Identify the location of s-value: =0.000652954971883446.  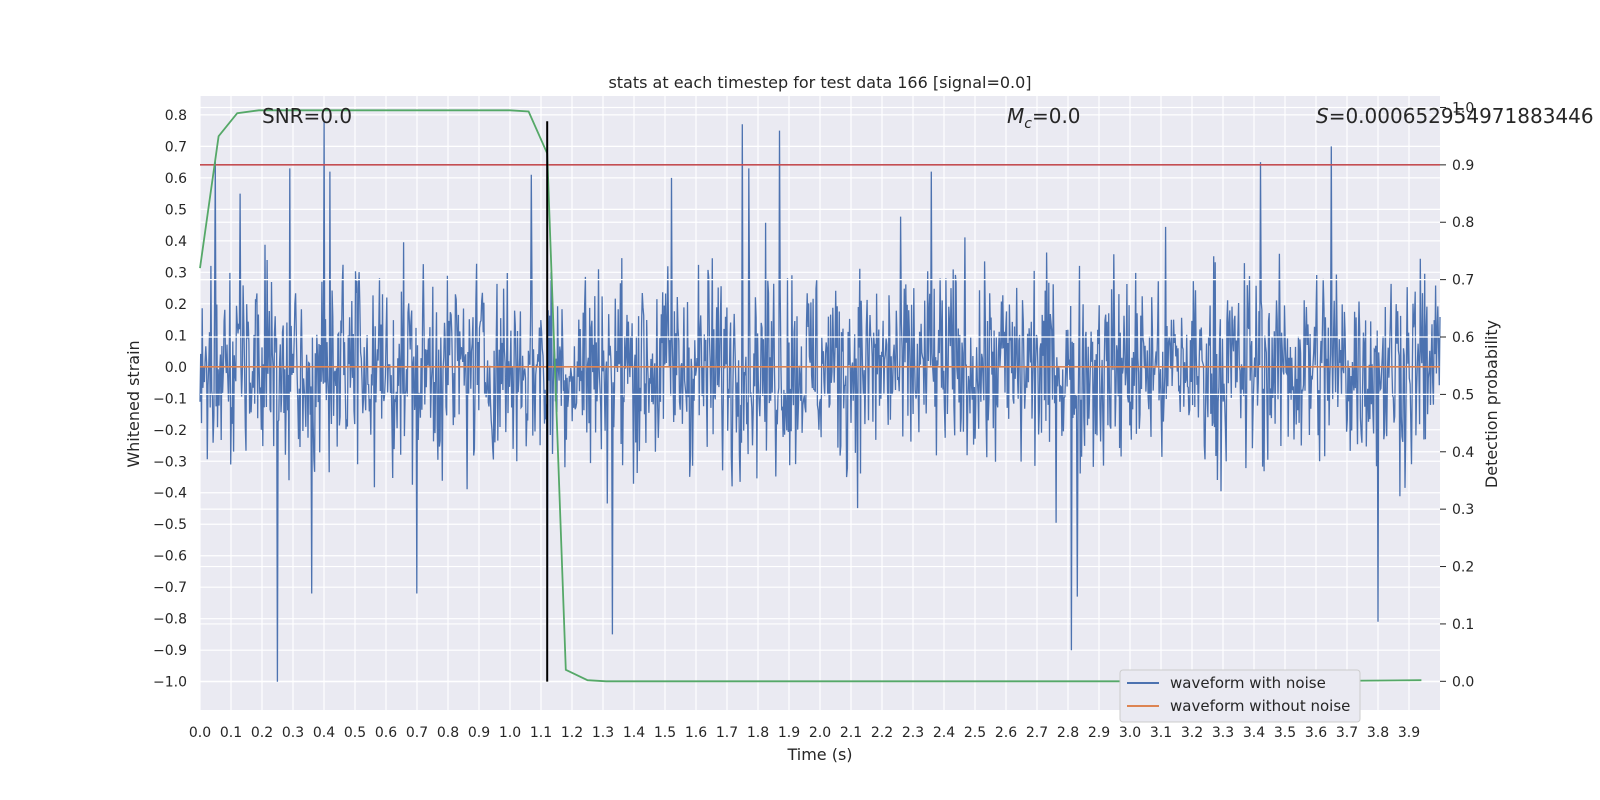
(1461, 116).